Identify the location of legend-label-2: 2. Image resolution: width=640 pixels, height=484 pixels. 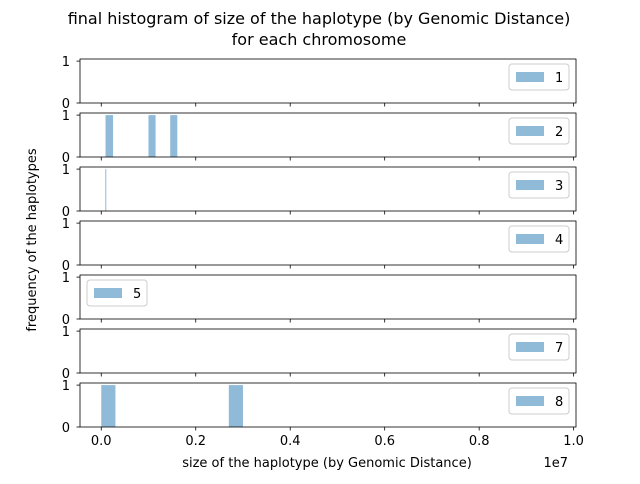
(559, 132).